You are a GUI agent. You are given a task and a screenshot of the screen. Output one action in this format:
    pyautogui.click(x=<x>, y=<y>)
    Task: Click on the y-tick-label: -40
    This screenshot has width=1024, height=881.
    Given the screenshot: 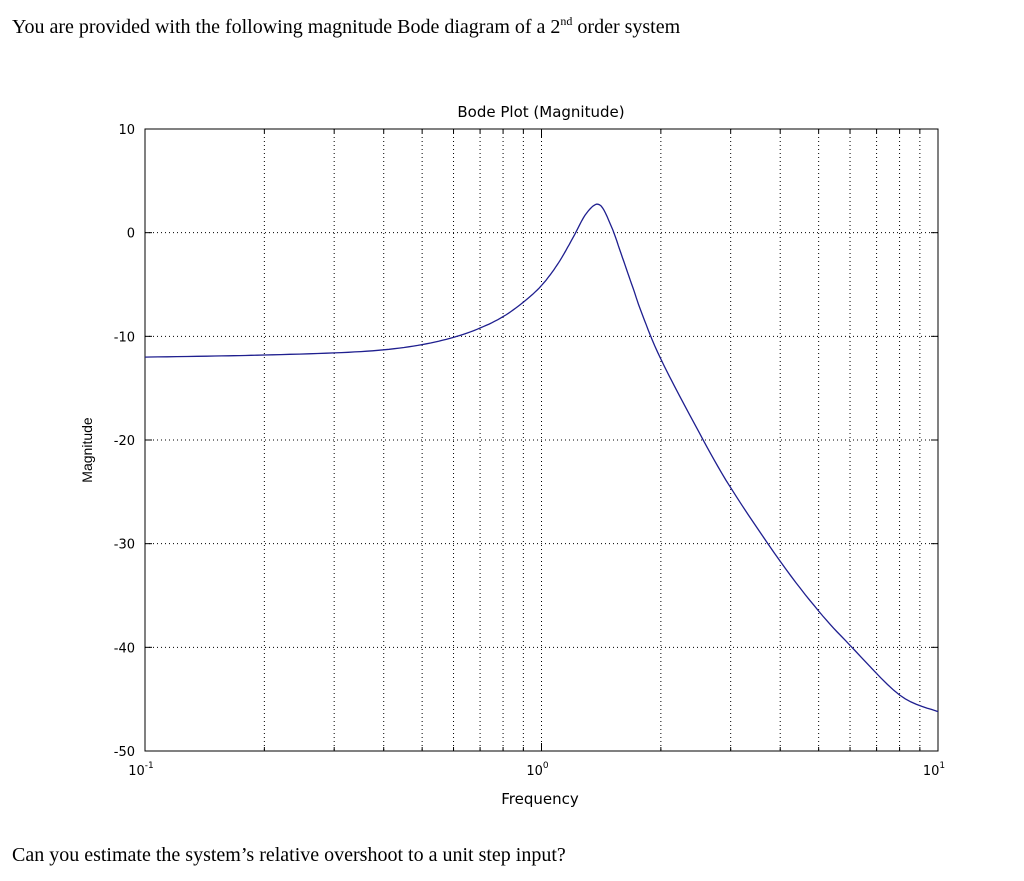 What is the action you would take?
    pyautogui.click(x=124, y=648)
    